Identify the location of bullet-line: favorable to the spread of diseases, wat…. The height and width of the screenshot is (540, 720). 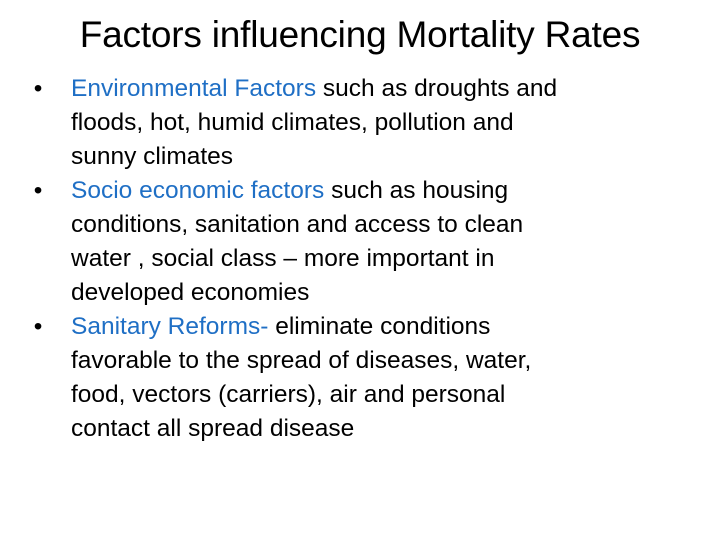
(301, 360).